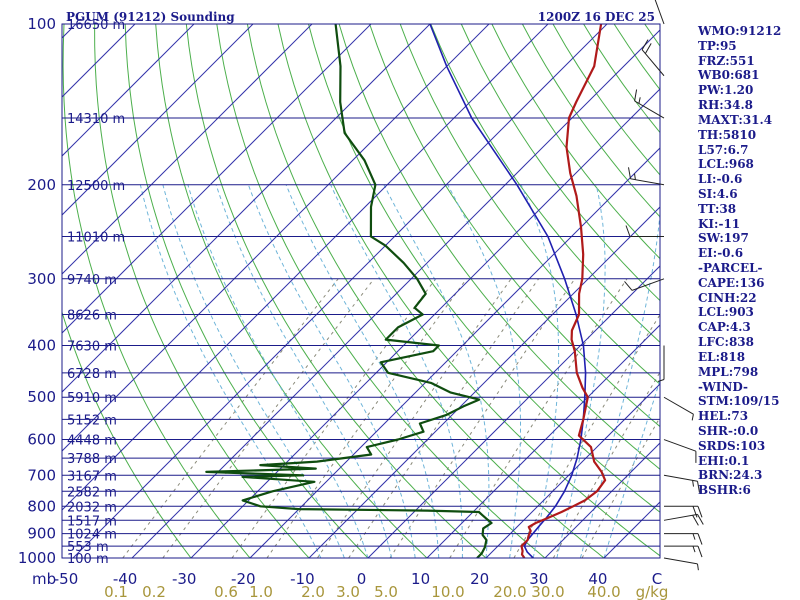  I want to click on index-item: TH:5810, so click(727, 134).